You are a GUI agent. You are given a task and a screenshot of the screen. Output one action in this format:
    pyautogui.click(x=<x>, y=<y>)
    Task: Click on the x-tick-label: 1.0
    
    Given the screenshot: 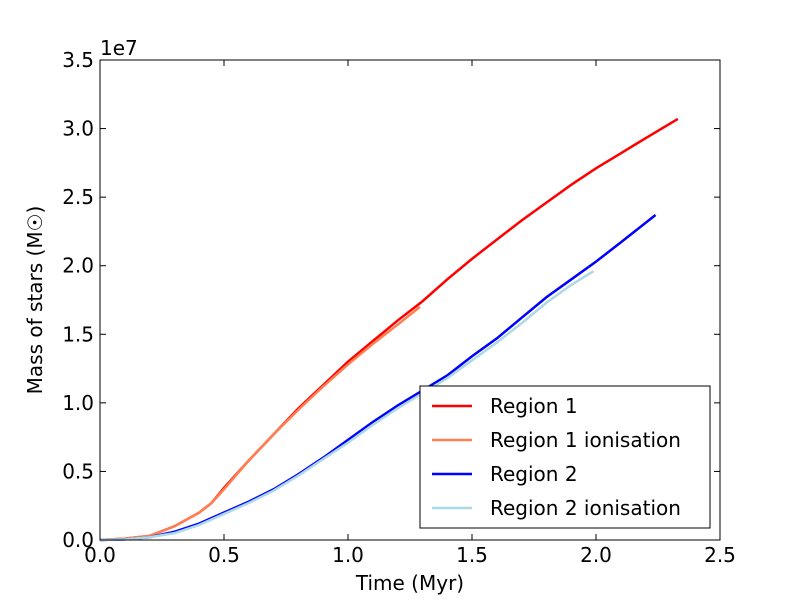 What is the action you would take?
    pyautogui.click(x=348, y=555)
    